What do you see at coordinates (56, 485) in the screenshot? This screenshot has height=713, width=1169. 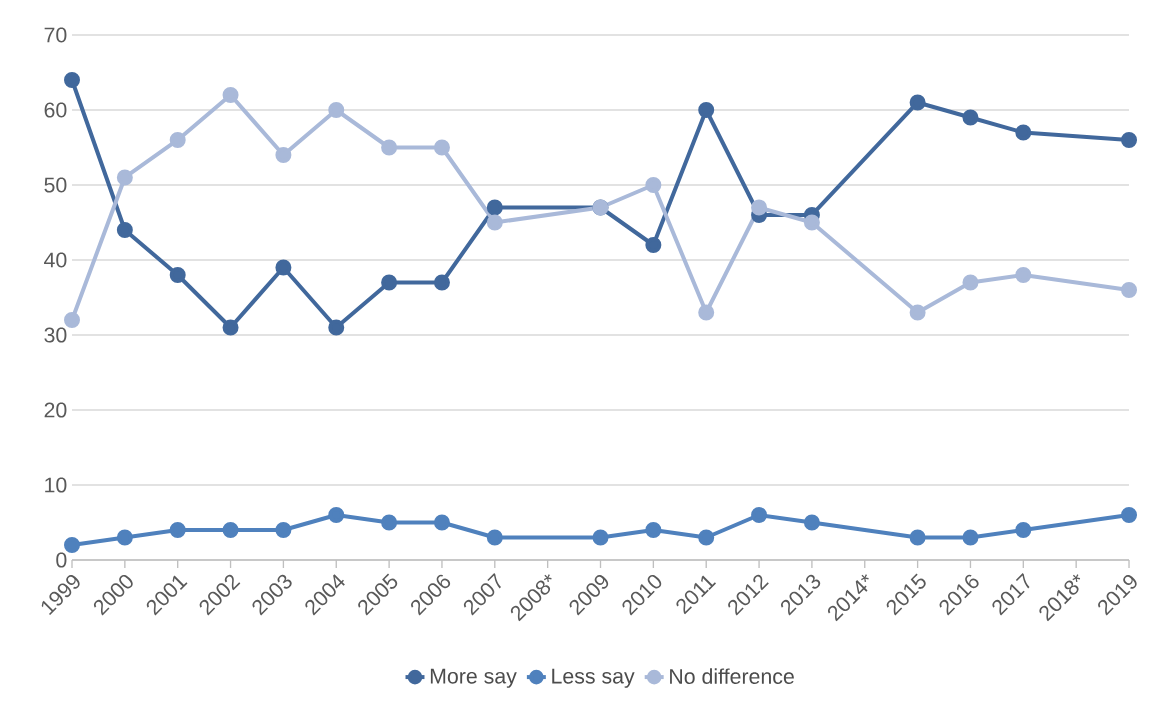 I see `y-tick-label: 10` at bounding box center [56, 485].